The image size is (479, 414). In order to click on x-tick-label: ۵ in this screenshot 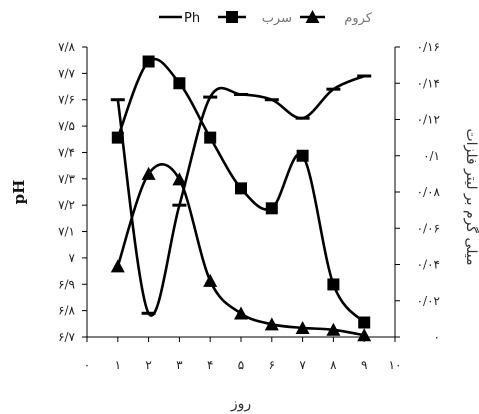, I will do `click(241, 365)`.